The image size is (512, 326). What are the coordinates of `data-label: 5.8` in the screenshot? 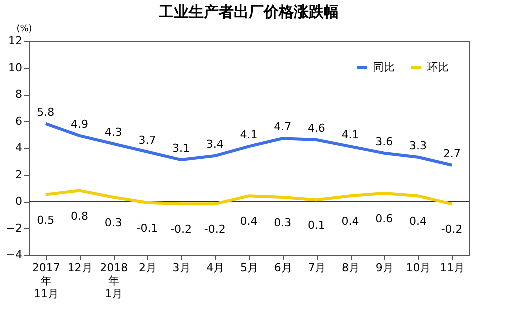 It's located at (46, 112).